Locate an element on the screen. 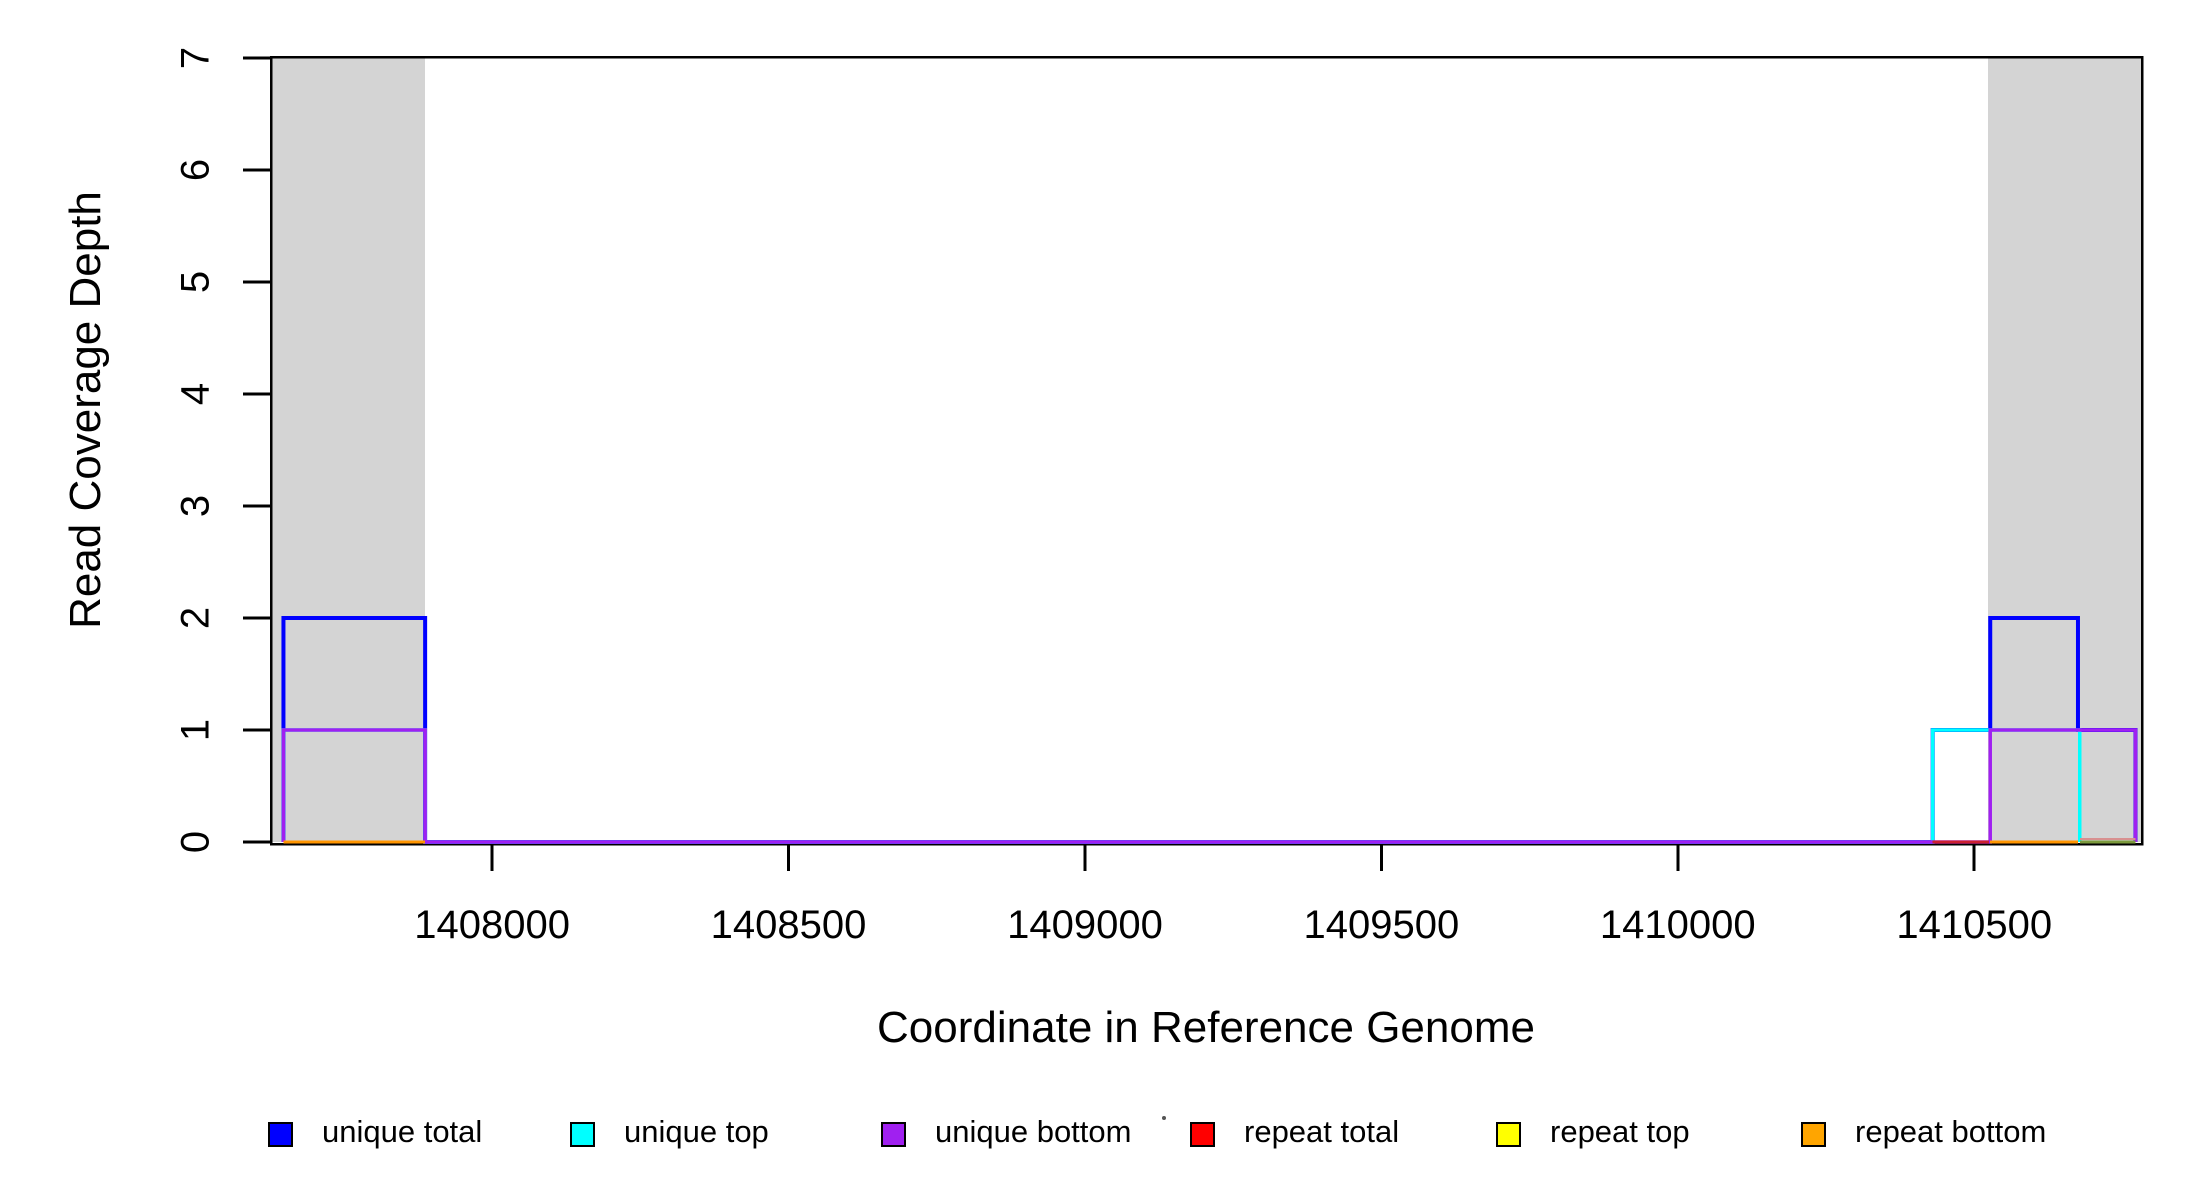 Image resolution: width=2200 pixels, height=1200 pixels. x-tick-label: 1410000 is located at coordinates (1677, 925).